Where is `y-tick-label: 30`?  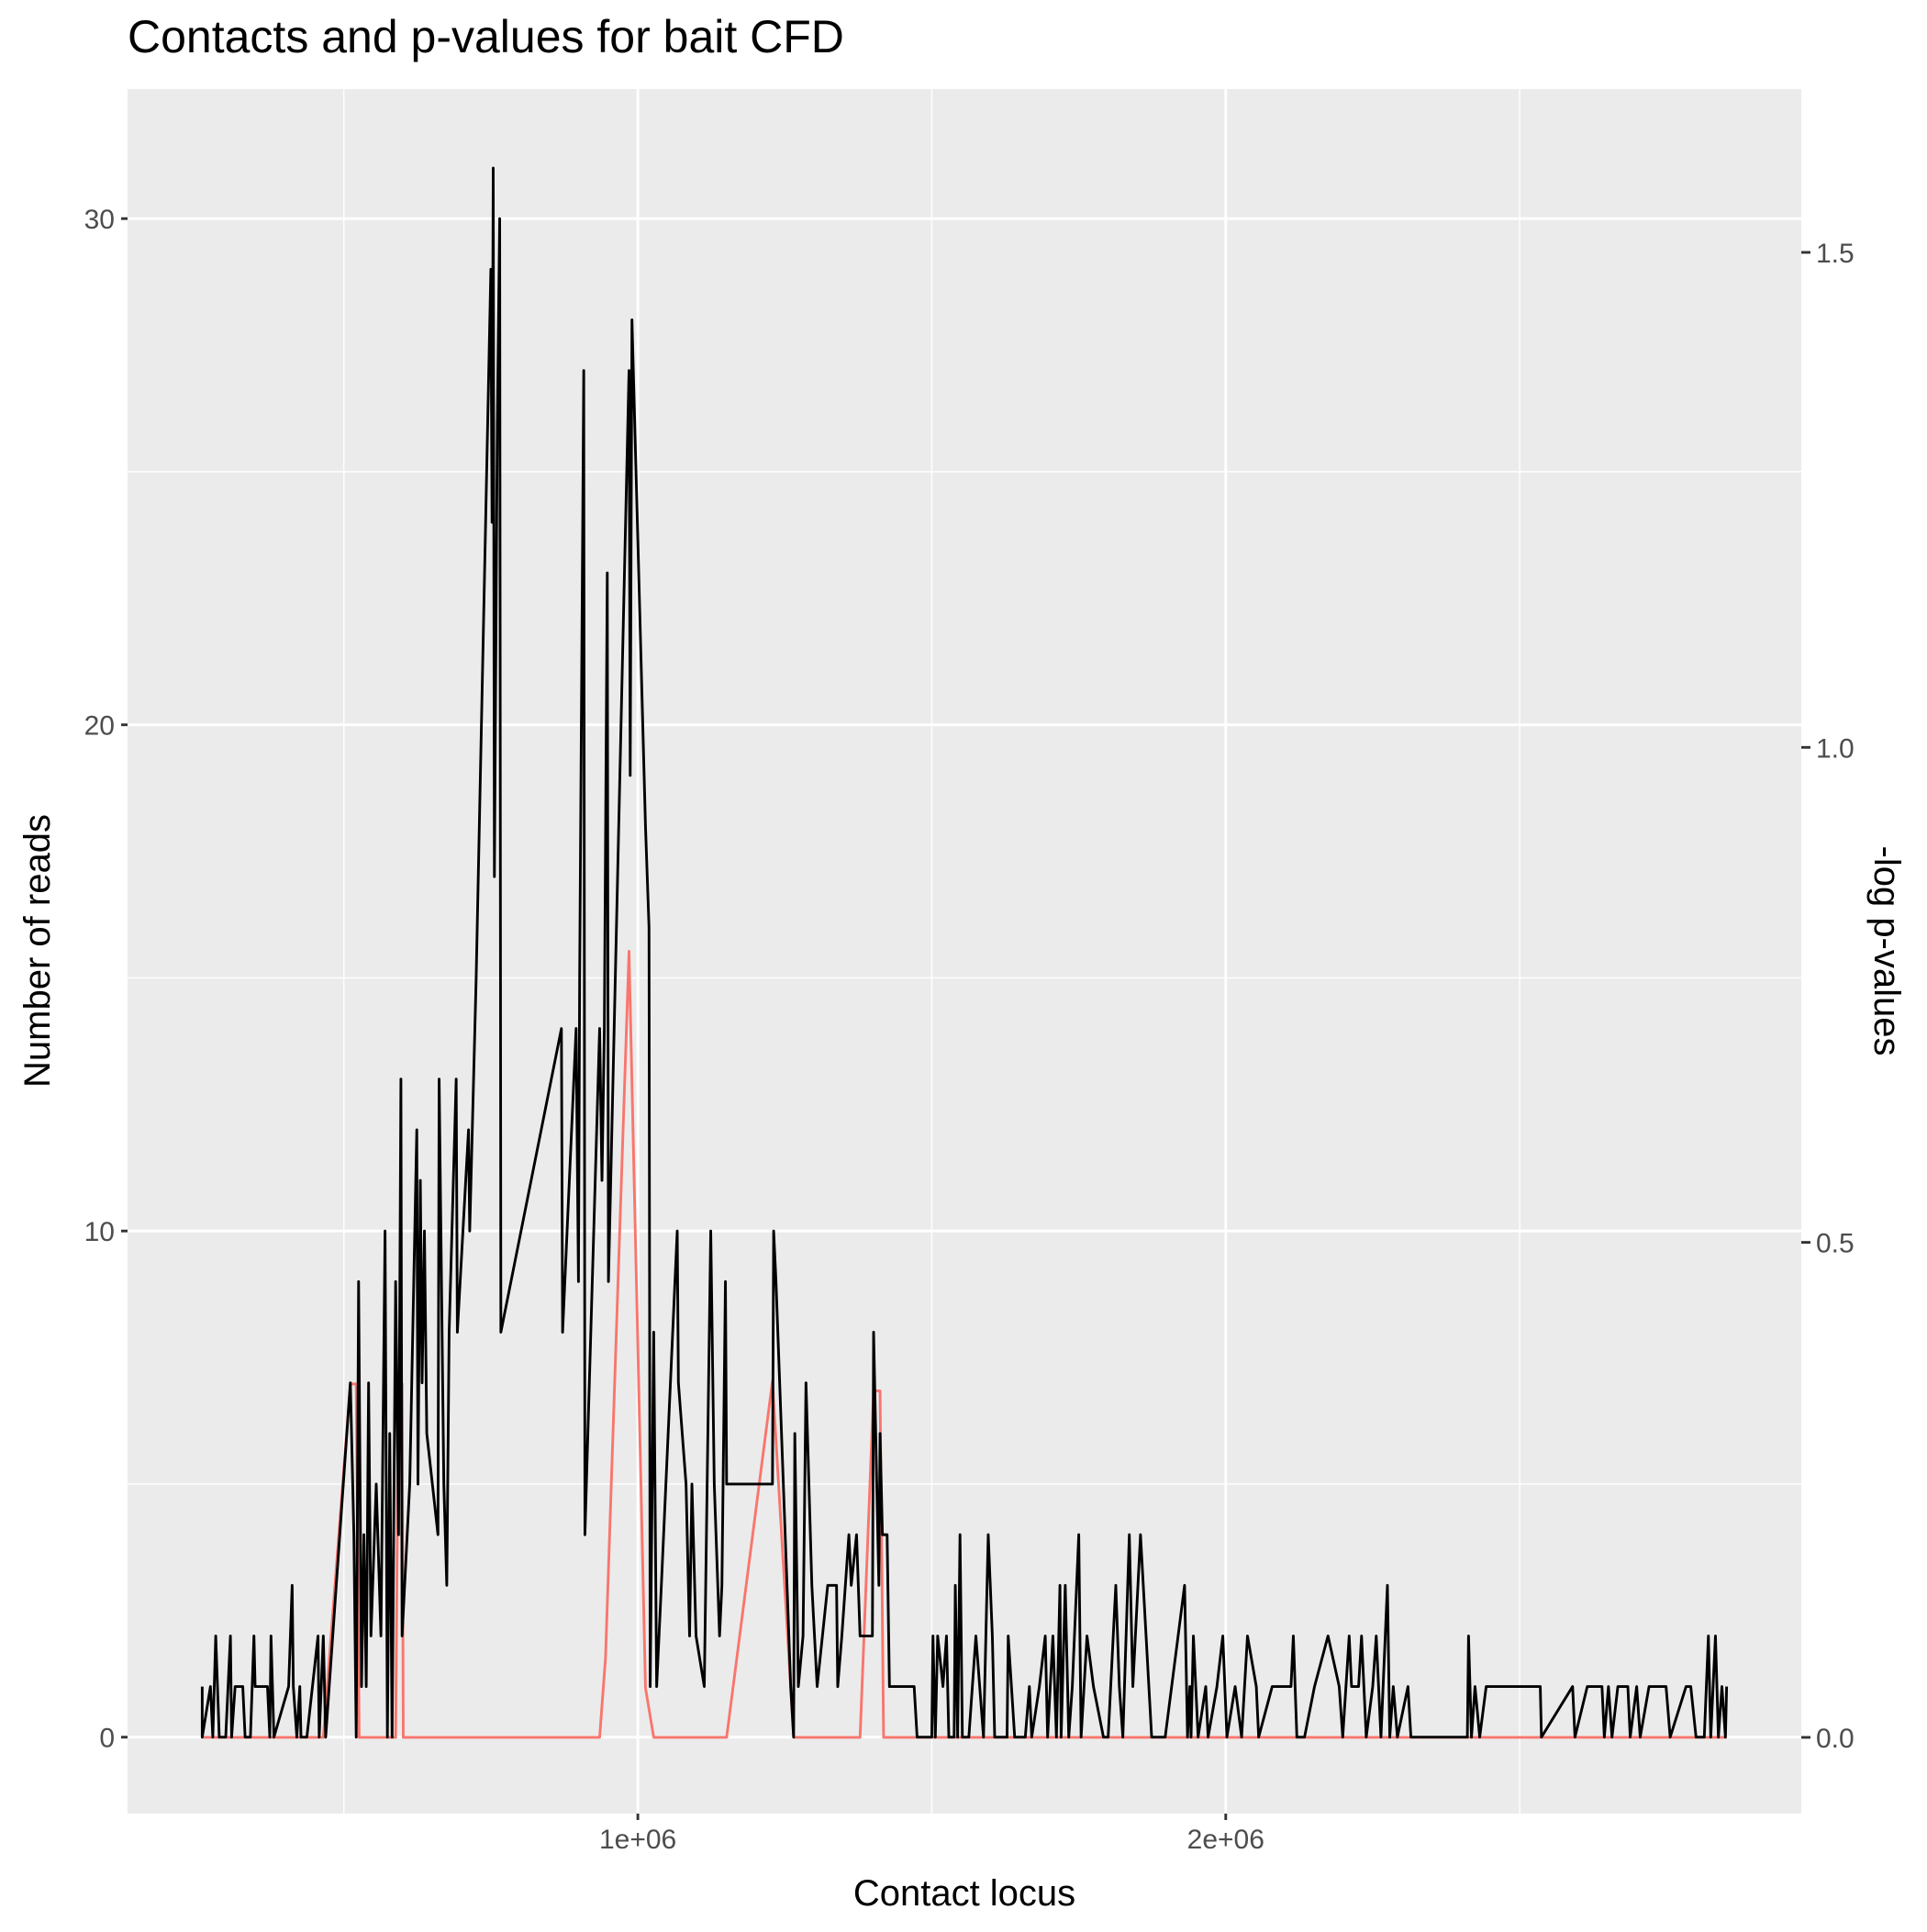
y-tick-label: 30 is located at coordinates (99, 220).